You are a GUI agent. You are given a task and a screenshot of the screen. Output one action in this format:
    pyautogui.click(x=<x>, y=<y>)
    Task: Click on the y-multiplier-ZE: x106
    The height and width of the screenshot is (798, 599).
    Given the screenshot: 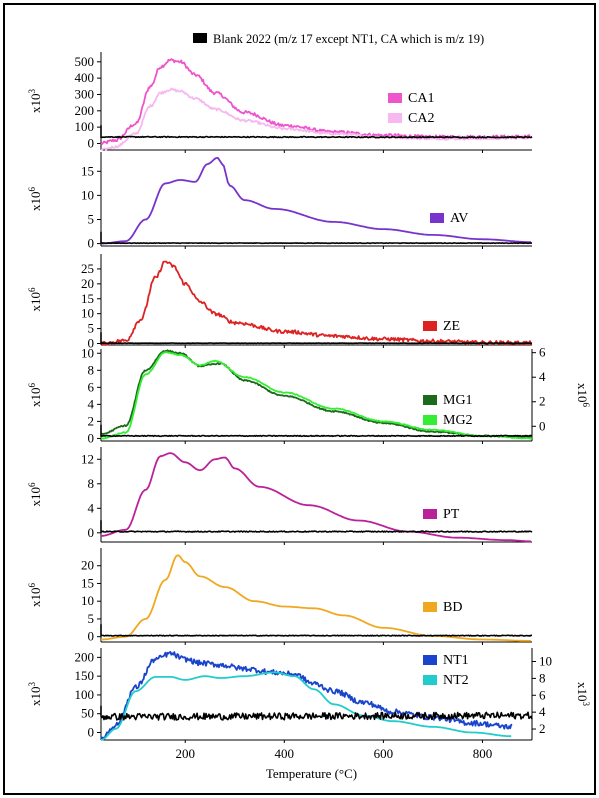 What is the action you would take?
    pyautogui.click(x=35, y=299)
    